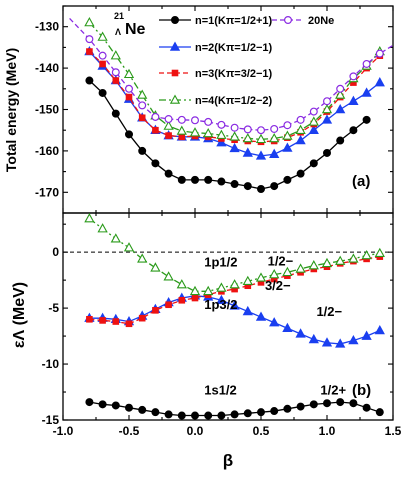 The image size is (408, 477). I want to click on panel-b-xtick-label: 0.5, so click(261, 431).